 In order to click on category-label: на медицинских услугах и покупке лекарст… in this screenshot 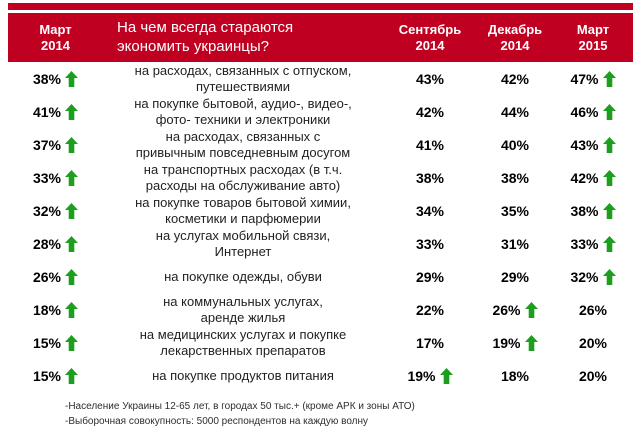, I will do `click(243, 342)`.